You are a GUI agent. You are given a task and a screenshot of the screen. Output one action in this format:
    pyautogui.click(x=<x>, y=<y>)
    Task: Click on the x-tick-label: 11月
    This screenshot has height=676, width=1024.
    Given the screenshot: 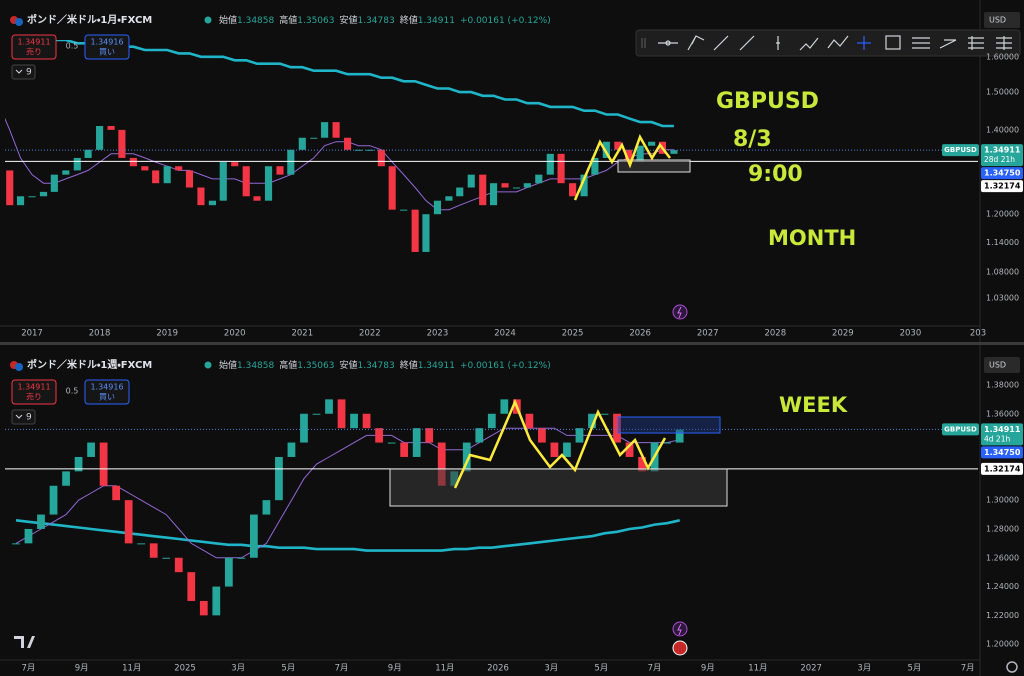 What is the action you would take?
    pyautogui.click(x=757, y=669)
    